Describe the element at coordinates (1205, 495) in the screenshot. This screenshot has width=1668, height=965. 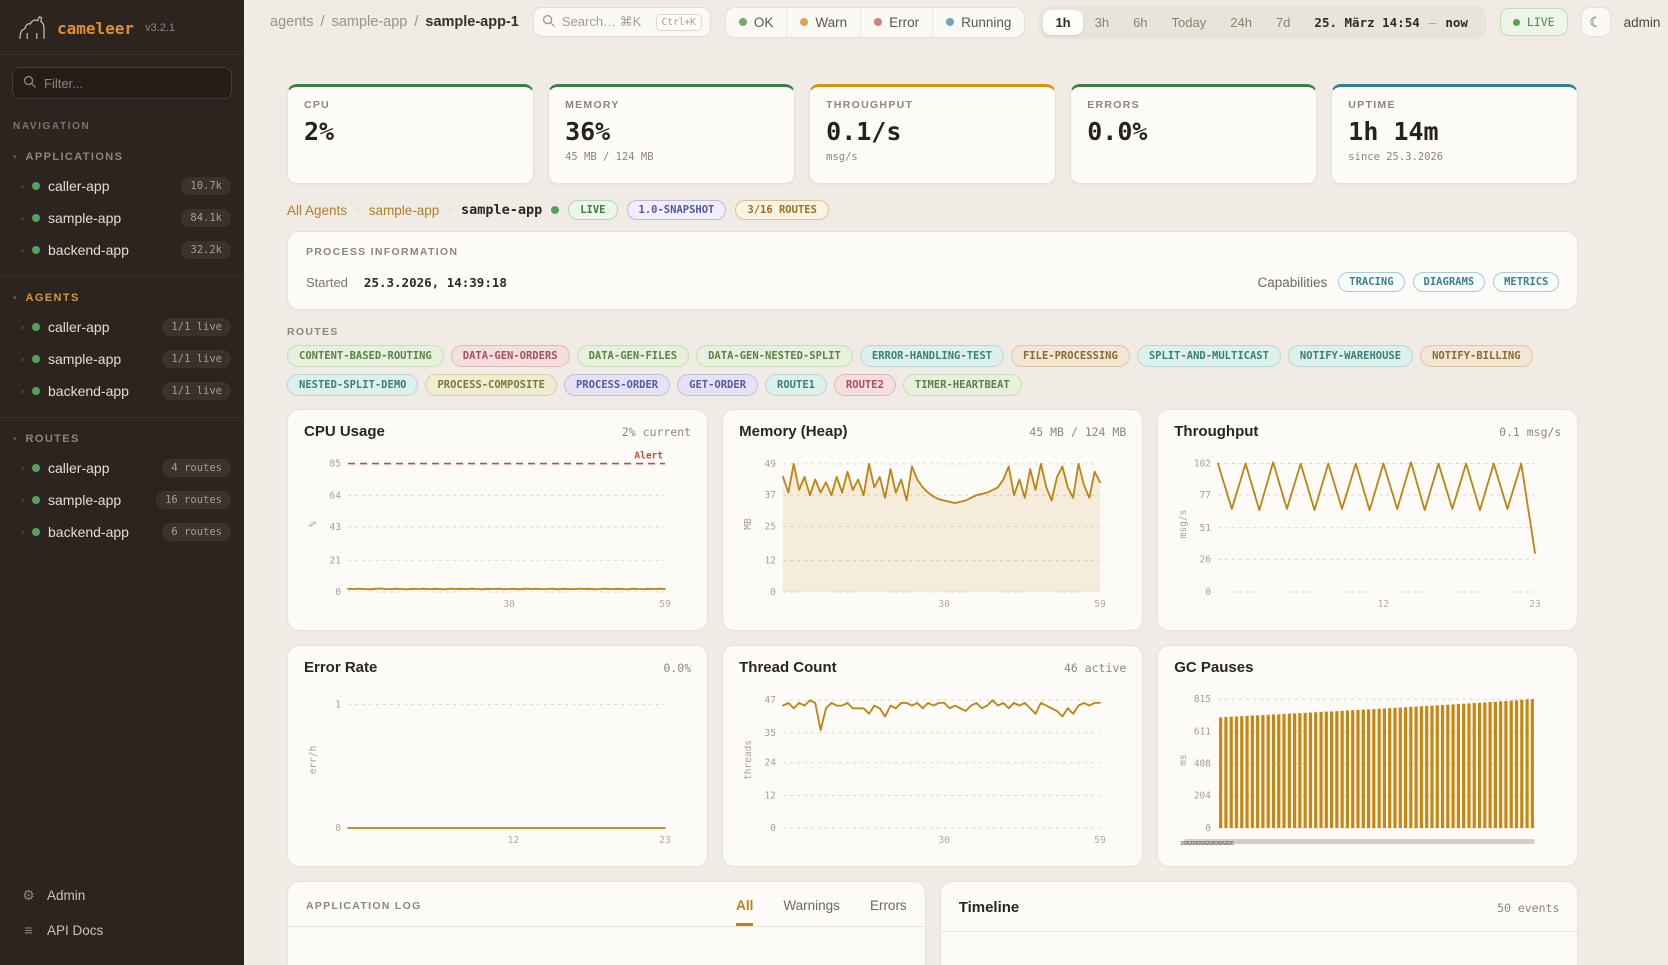
I see `svg-text: 77` at that location.